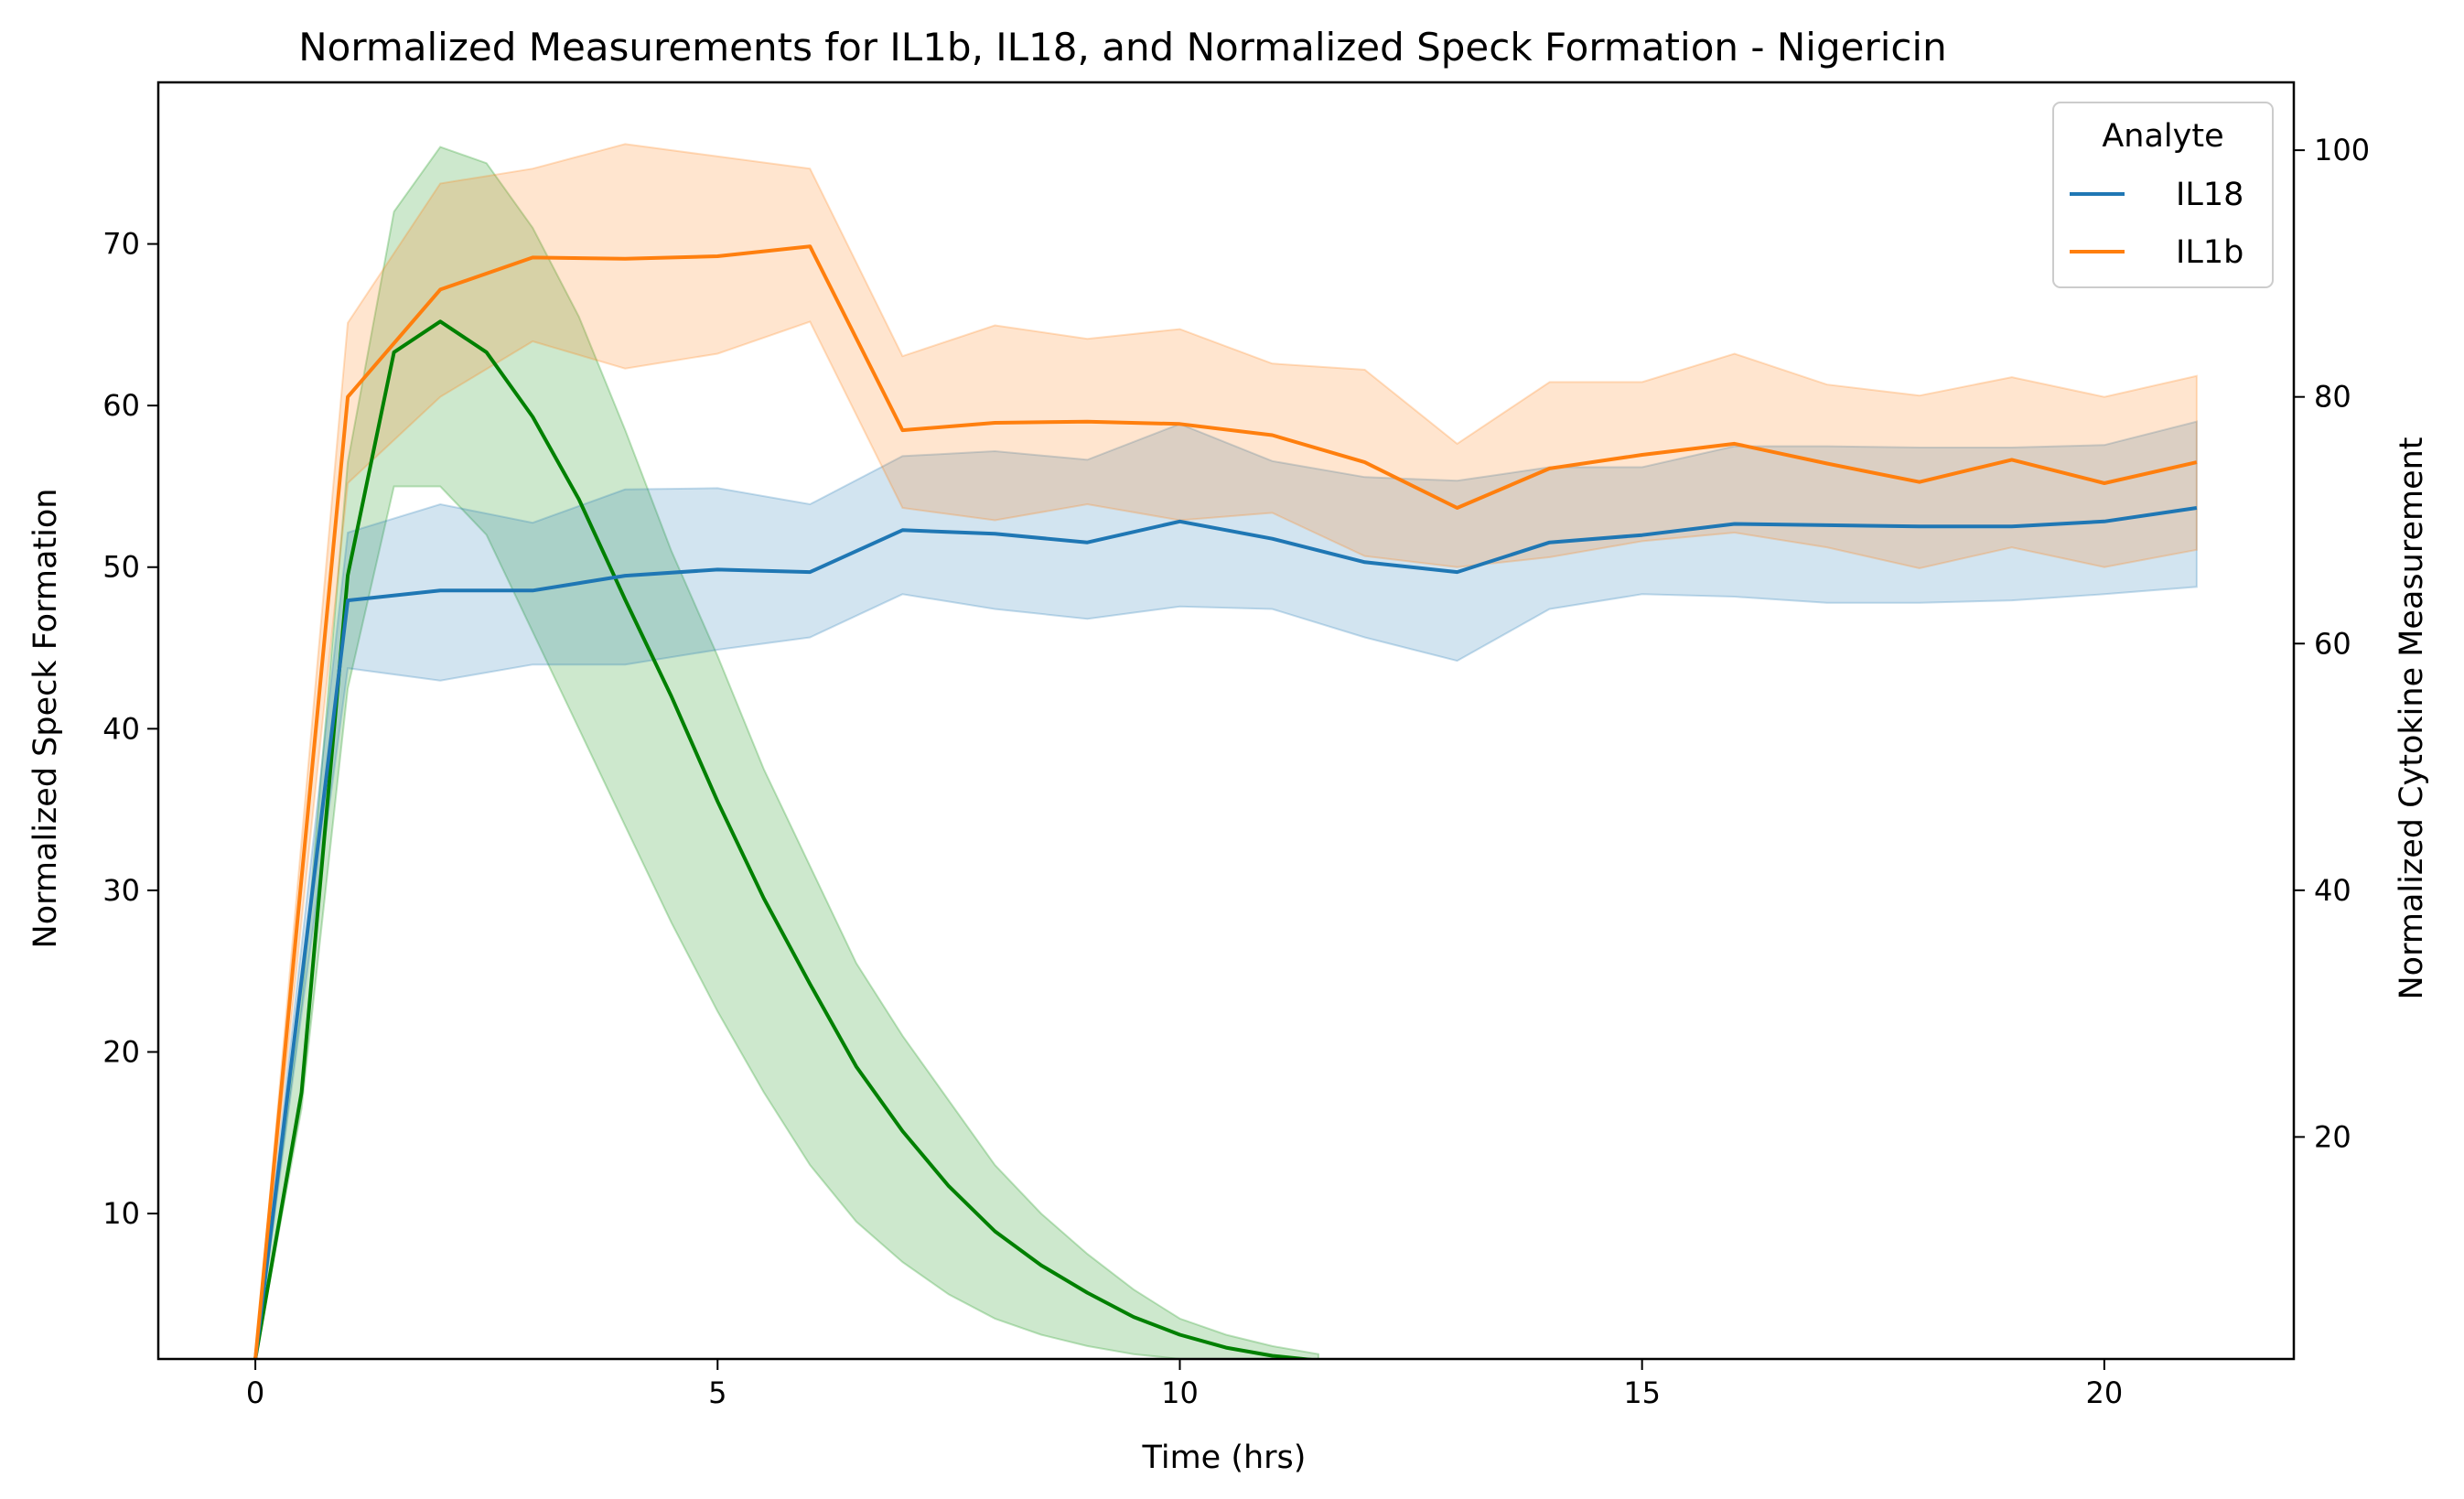 The image size is (2464, 1499). Describe the element at coordinates (121, 567) in the screenshot. I see `y-left-tick-label: 50` at that location.